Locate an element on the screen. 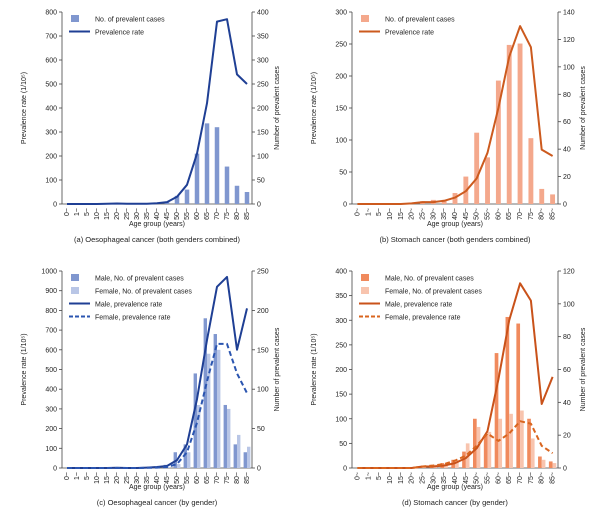 Image resolution: width=600 pixels, height=512 pixels. right-tick-label: 350 is located at coordinates (263, 37).